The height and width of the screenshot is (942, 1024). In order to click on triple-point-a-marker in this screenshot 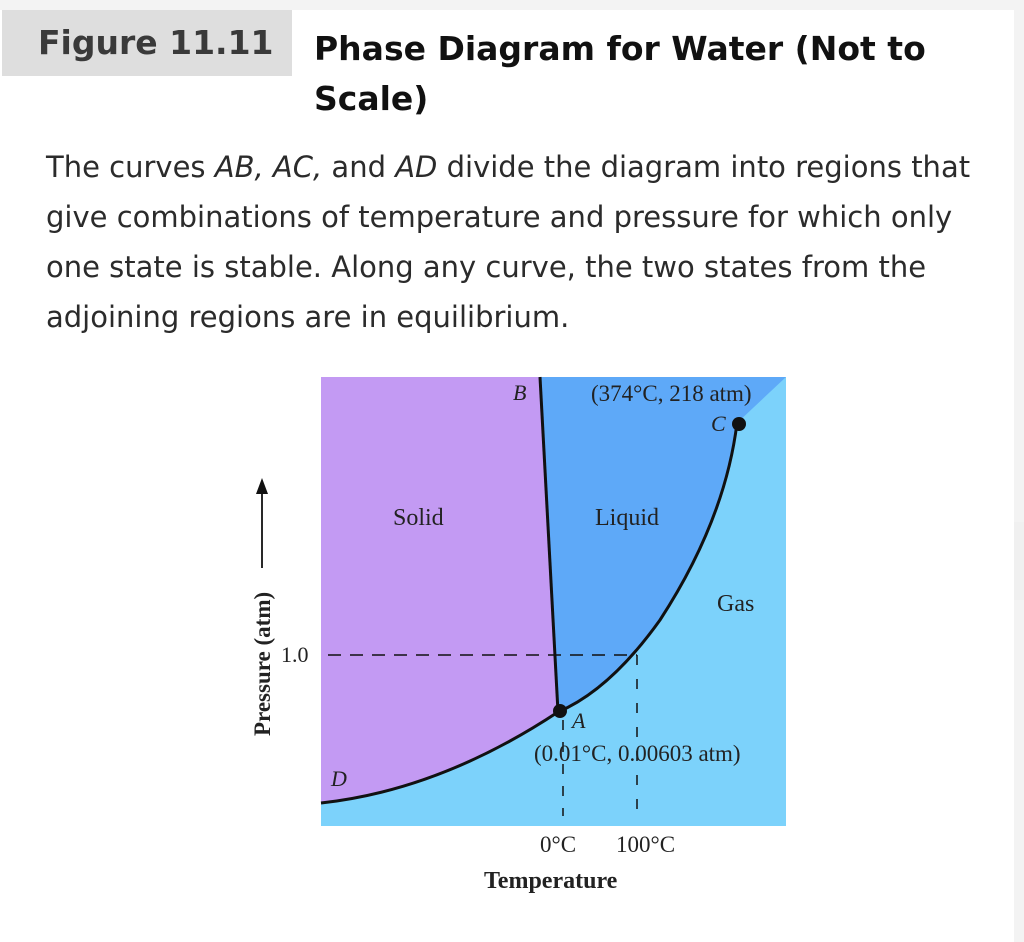, I will do `click(560, 711)`.